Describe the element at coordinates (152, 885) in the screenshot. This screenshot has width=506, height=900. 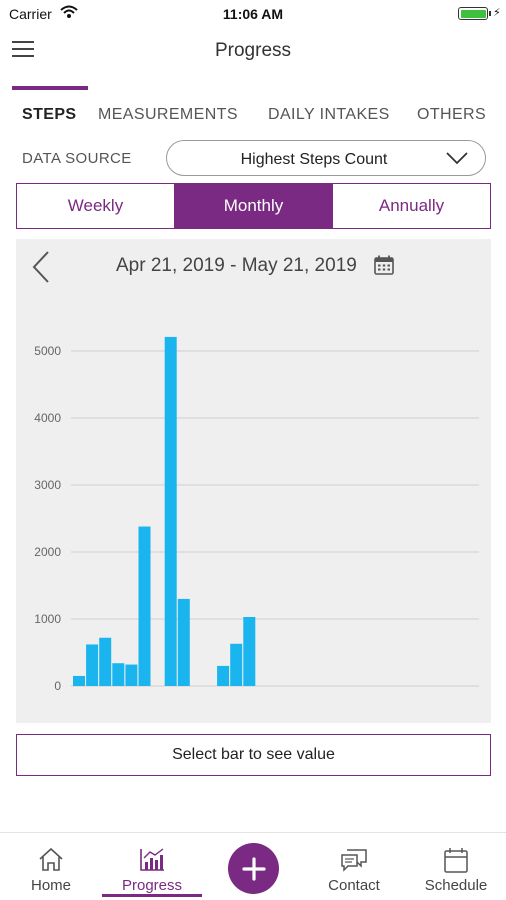
I see `nav-progress-label: Progress` at that location.